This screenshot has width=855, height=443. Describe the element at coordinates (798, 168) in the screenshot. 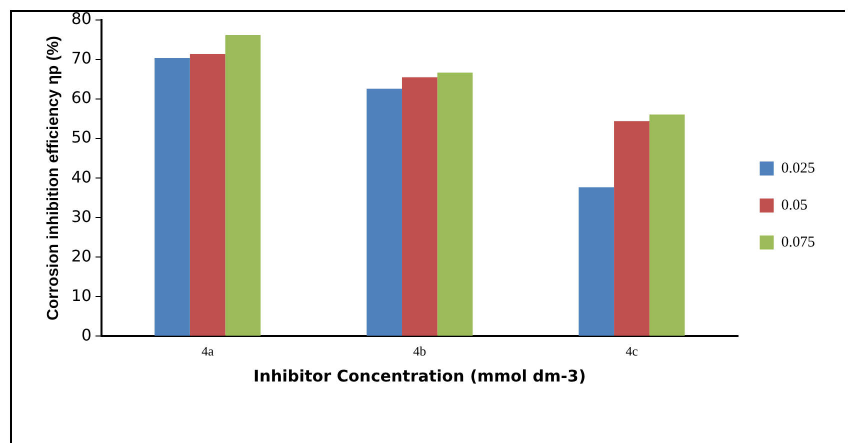

I see `legend-label: 0.025` at that location.